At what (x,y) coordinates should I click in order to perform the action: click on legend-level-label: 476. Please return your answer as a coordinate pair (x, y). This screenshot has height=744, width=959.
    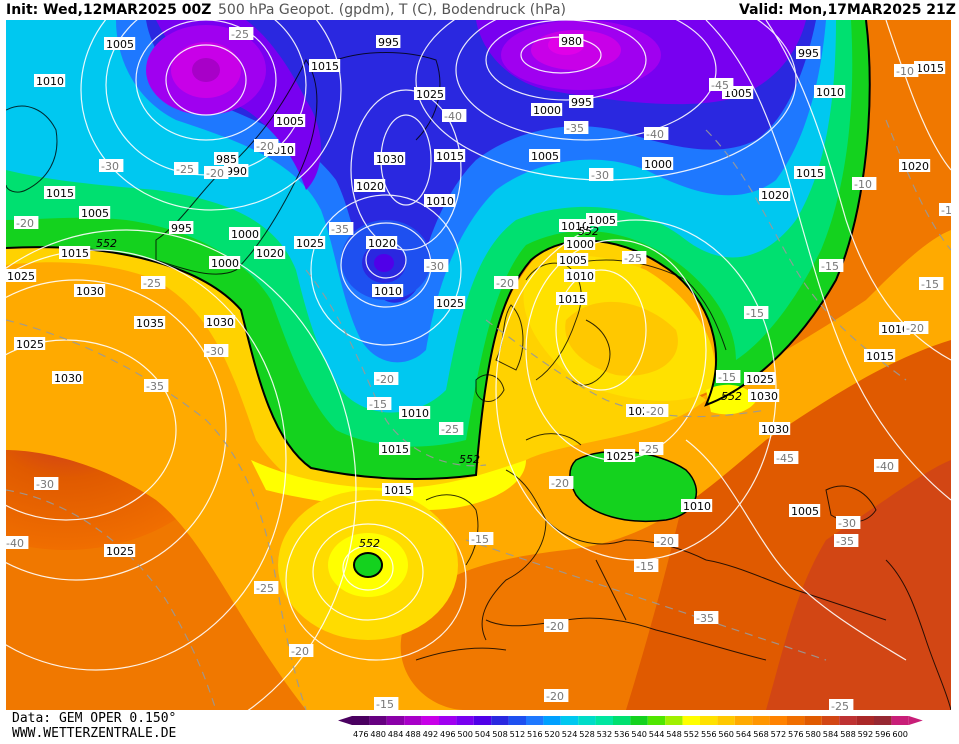
    Looking at the image, I should click on (361, 734).